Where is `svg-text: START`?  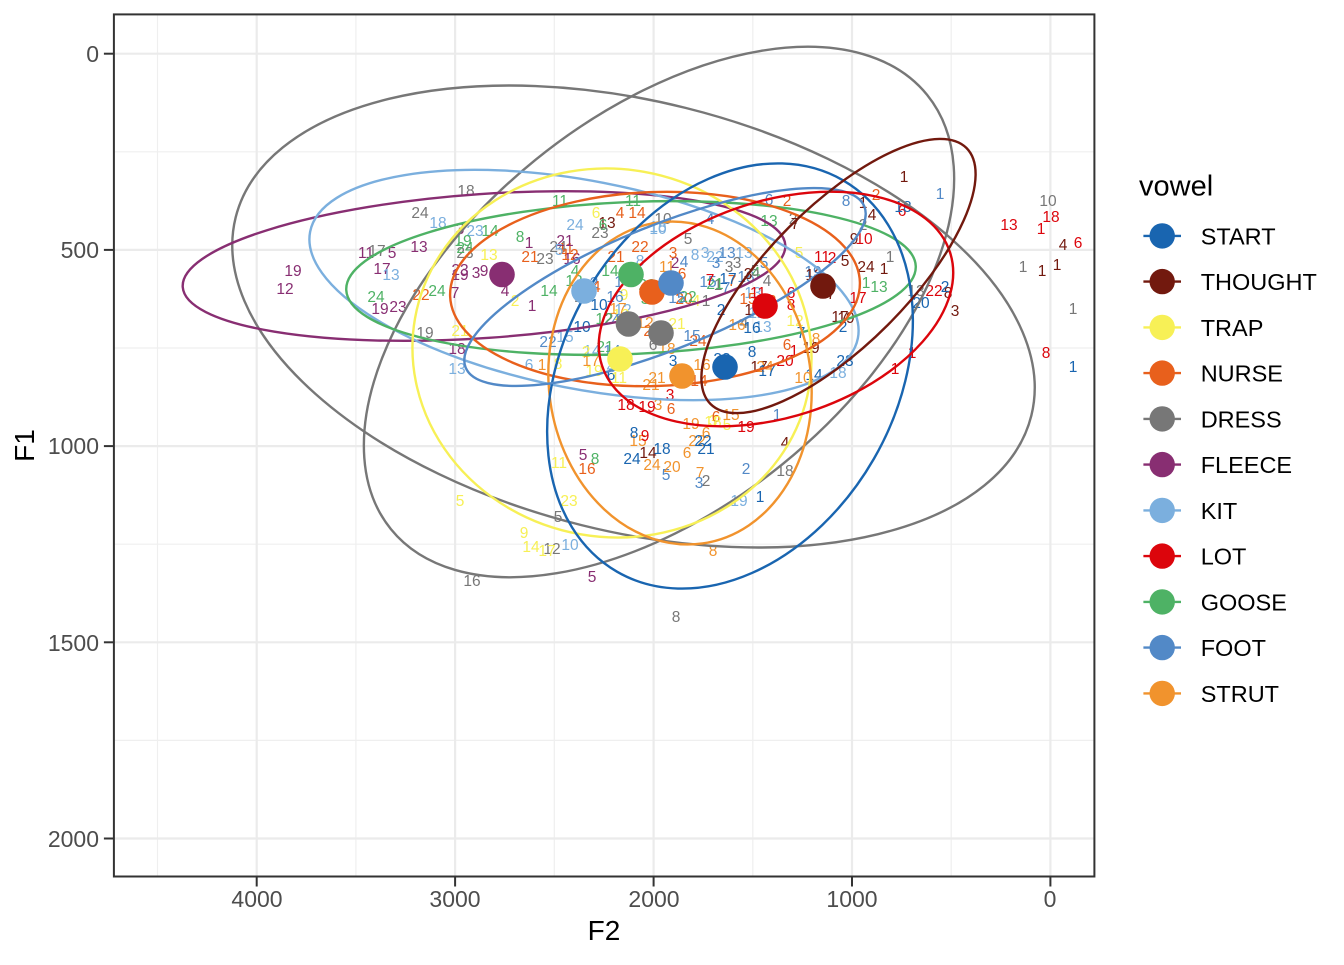 svg-text: START is located at coordinates (1238, 236).